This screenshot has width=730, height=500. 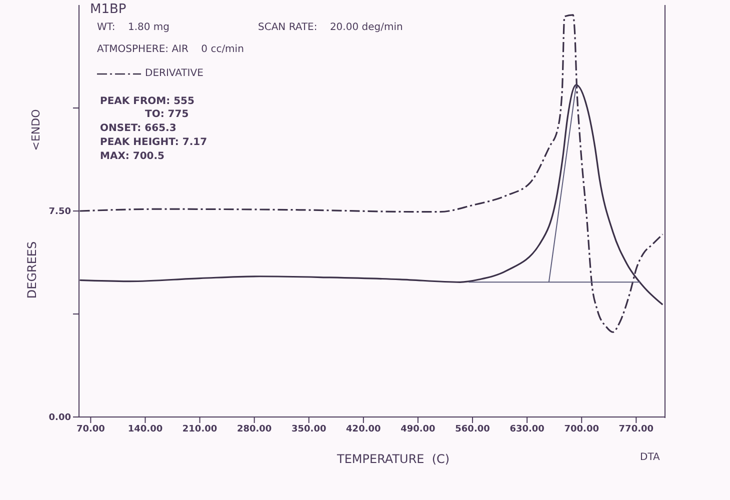 I want to click on x-tick-label: 280.00, so click(x=254, y=429).